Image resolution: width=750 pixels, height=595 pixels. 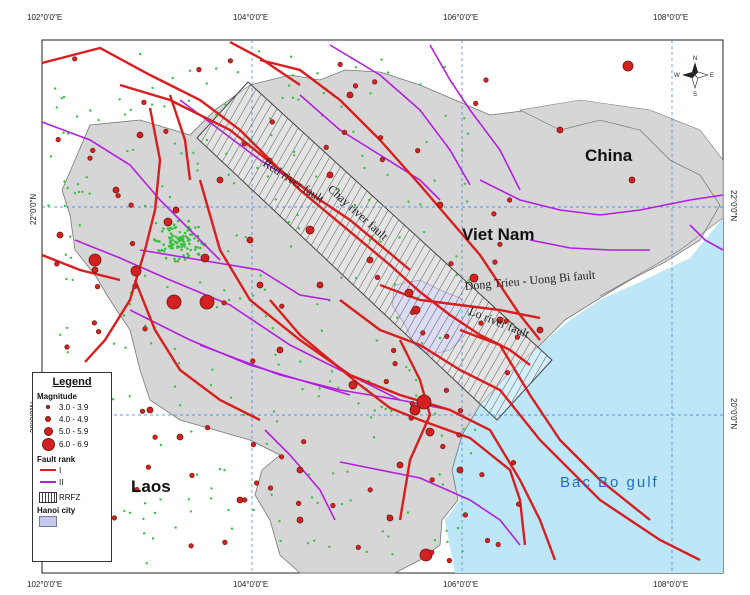 I want to click on legend-mag-label-3: 5.0 - 5.9, so click(x=74, y=431).